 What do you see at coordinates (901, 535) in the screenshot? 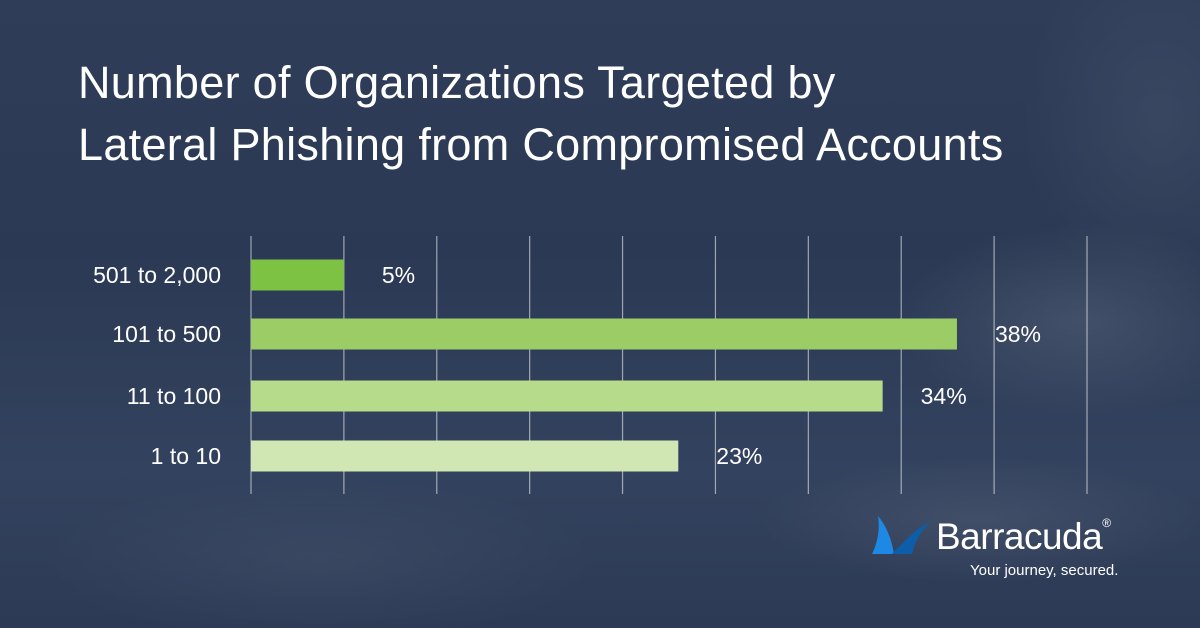
I see `shark-fin-icon` at bounding box center [901, 535].